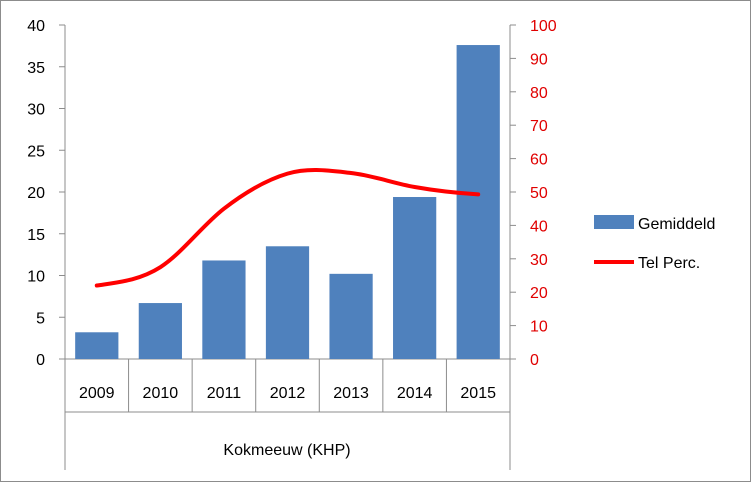  Describe the element at coordinates (351, 393) in the screenshot. I see `x-tick-label: 2013` at that location.